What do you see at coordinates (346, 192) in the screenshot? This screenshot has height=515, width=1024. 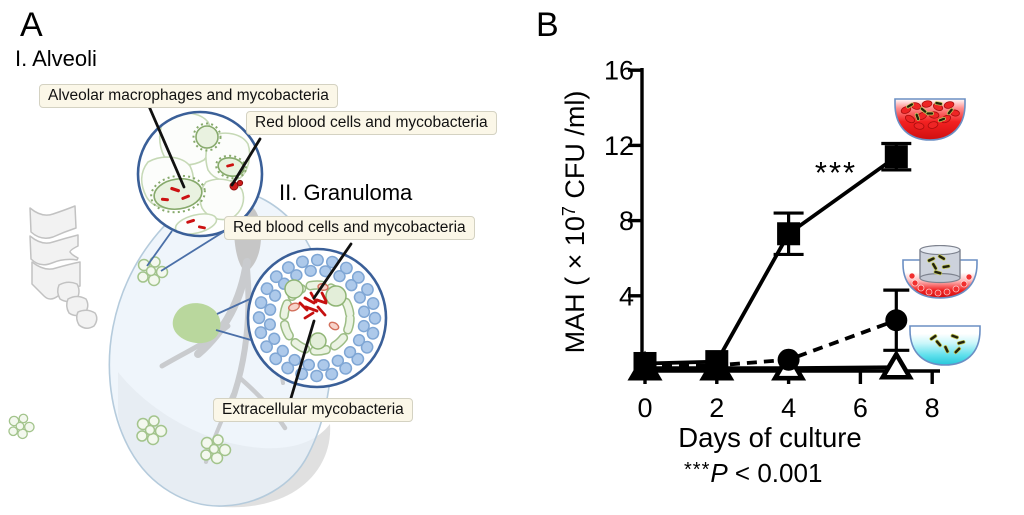 I see `granuloma-section-title: II. Granuloma` at bounding box center [346, 192].